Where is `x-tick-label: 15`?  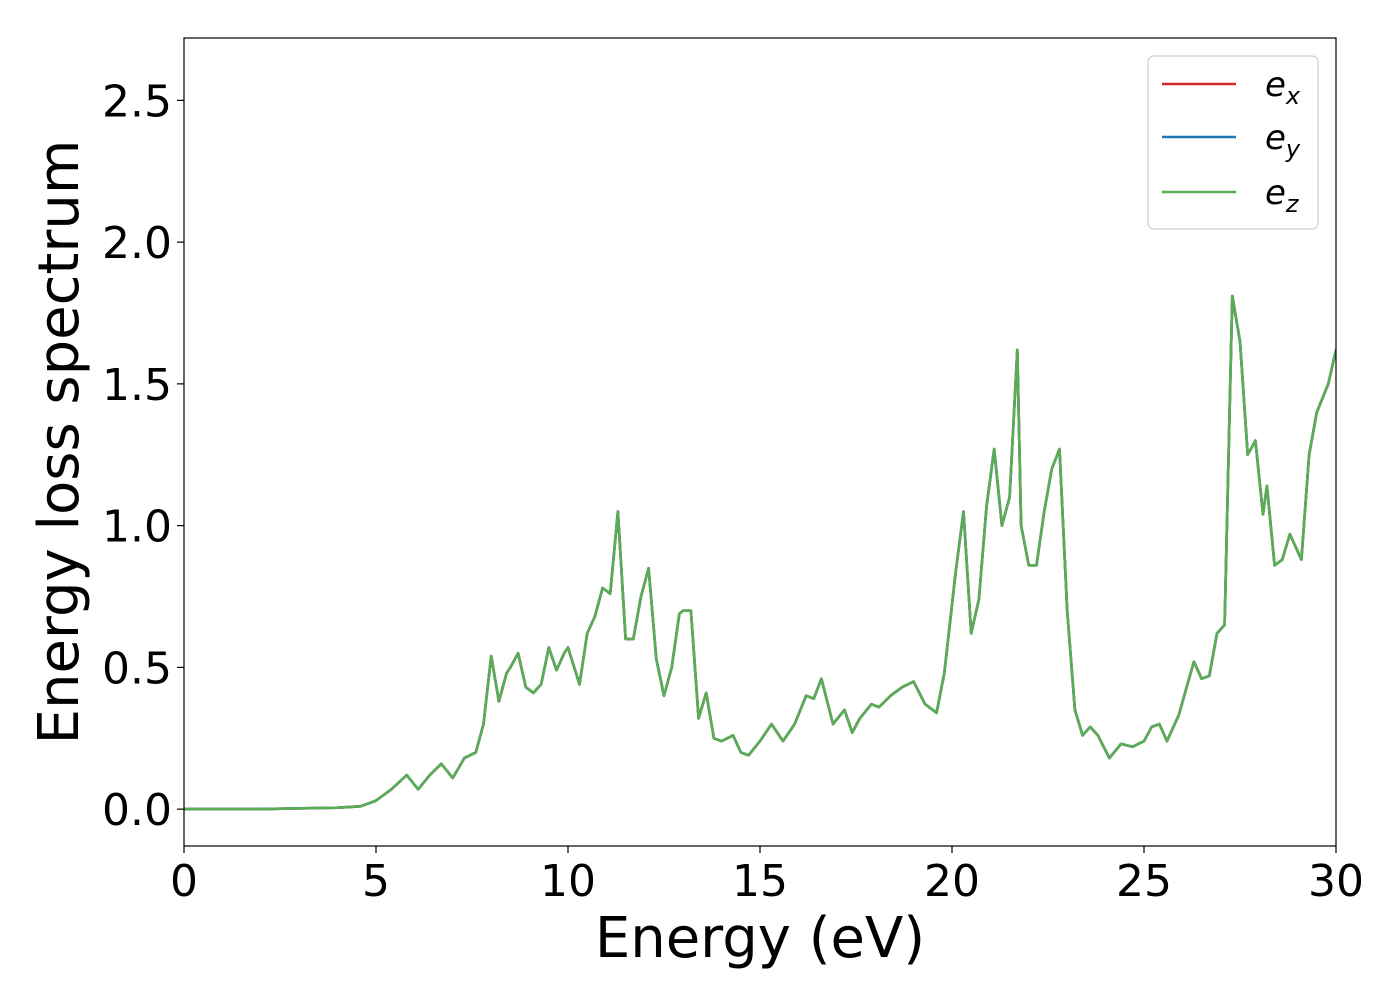
x-tick-label: 15 is located at coordinates (760, 881).